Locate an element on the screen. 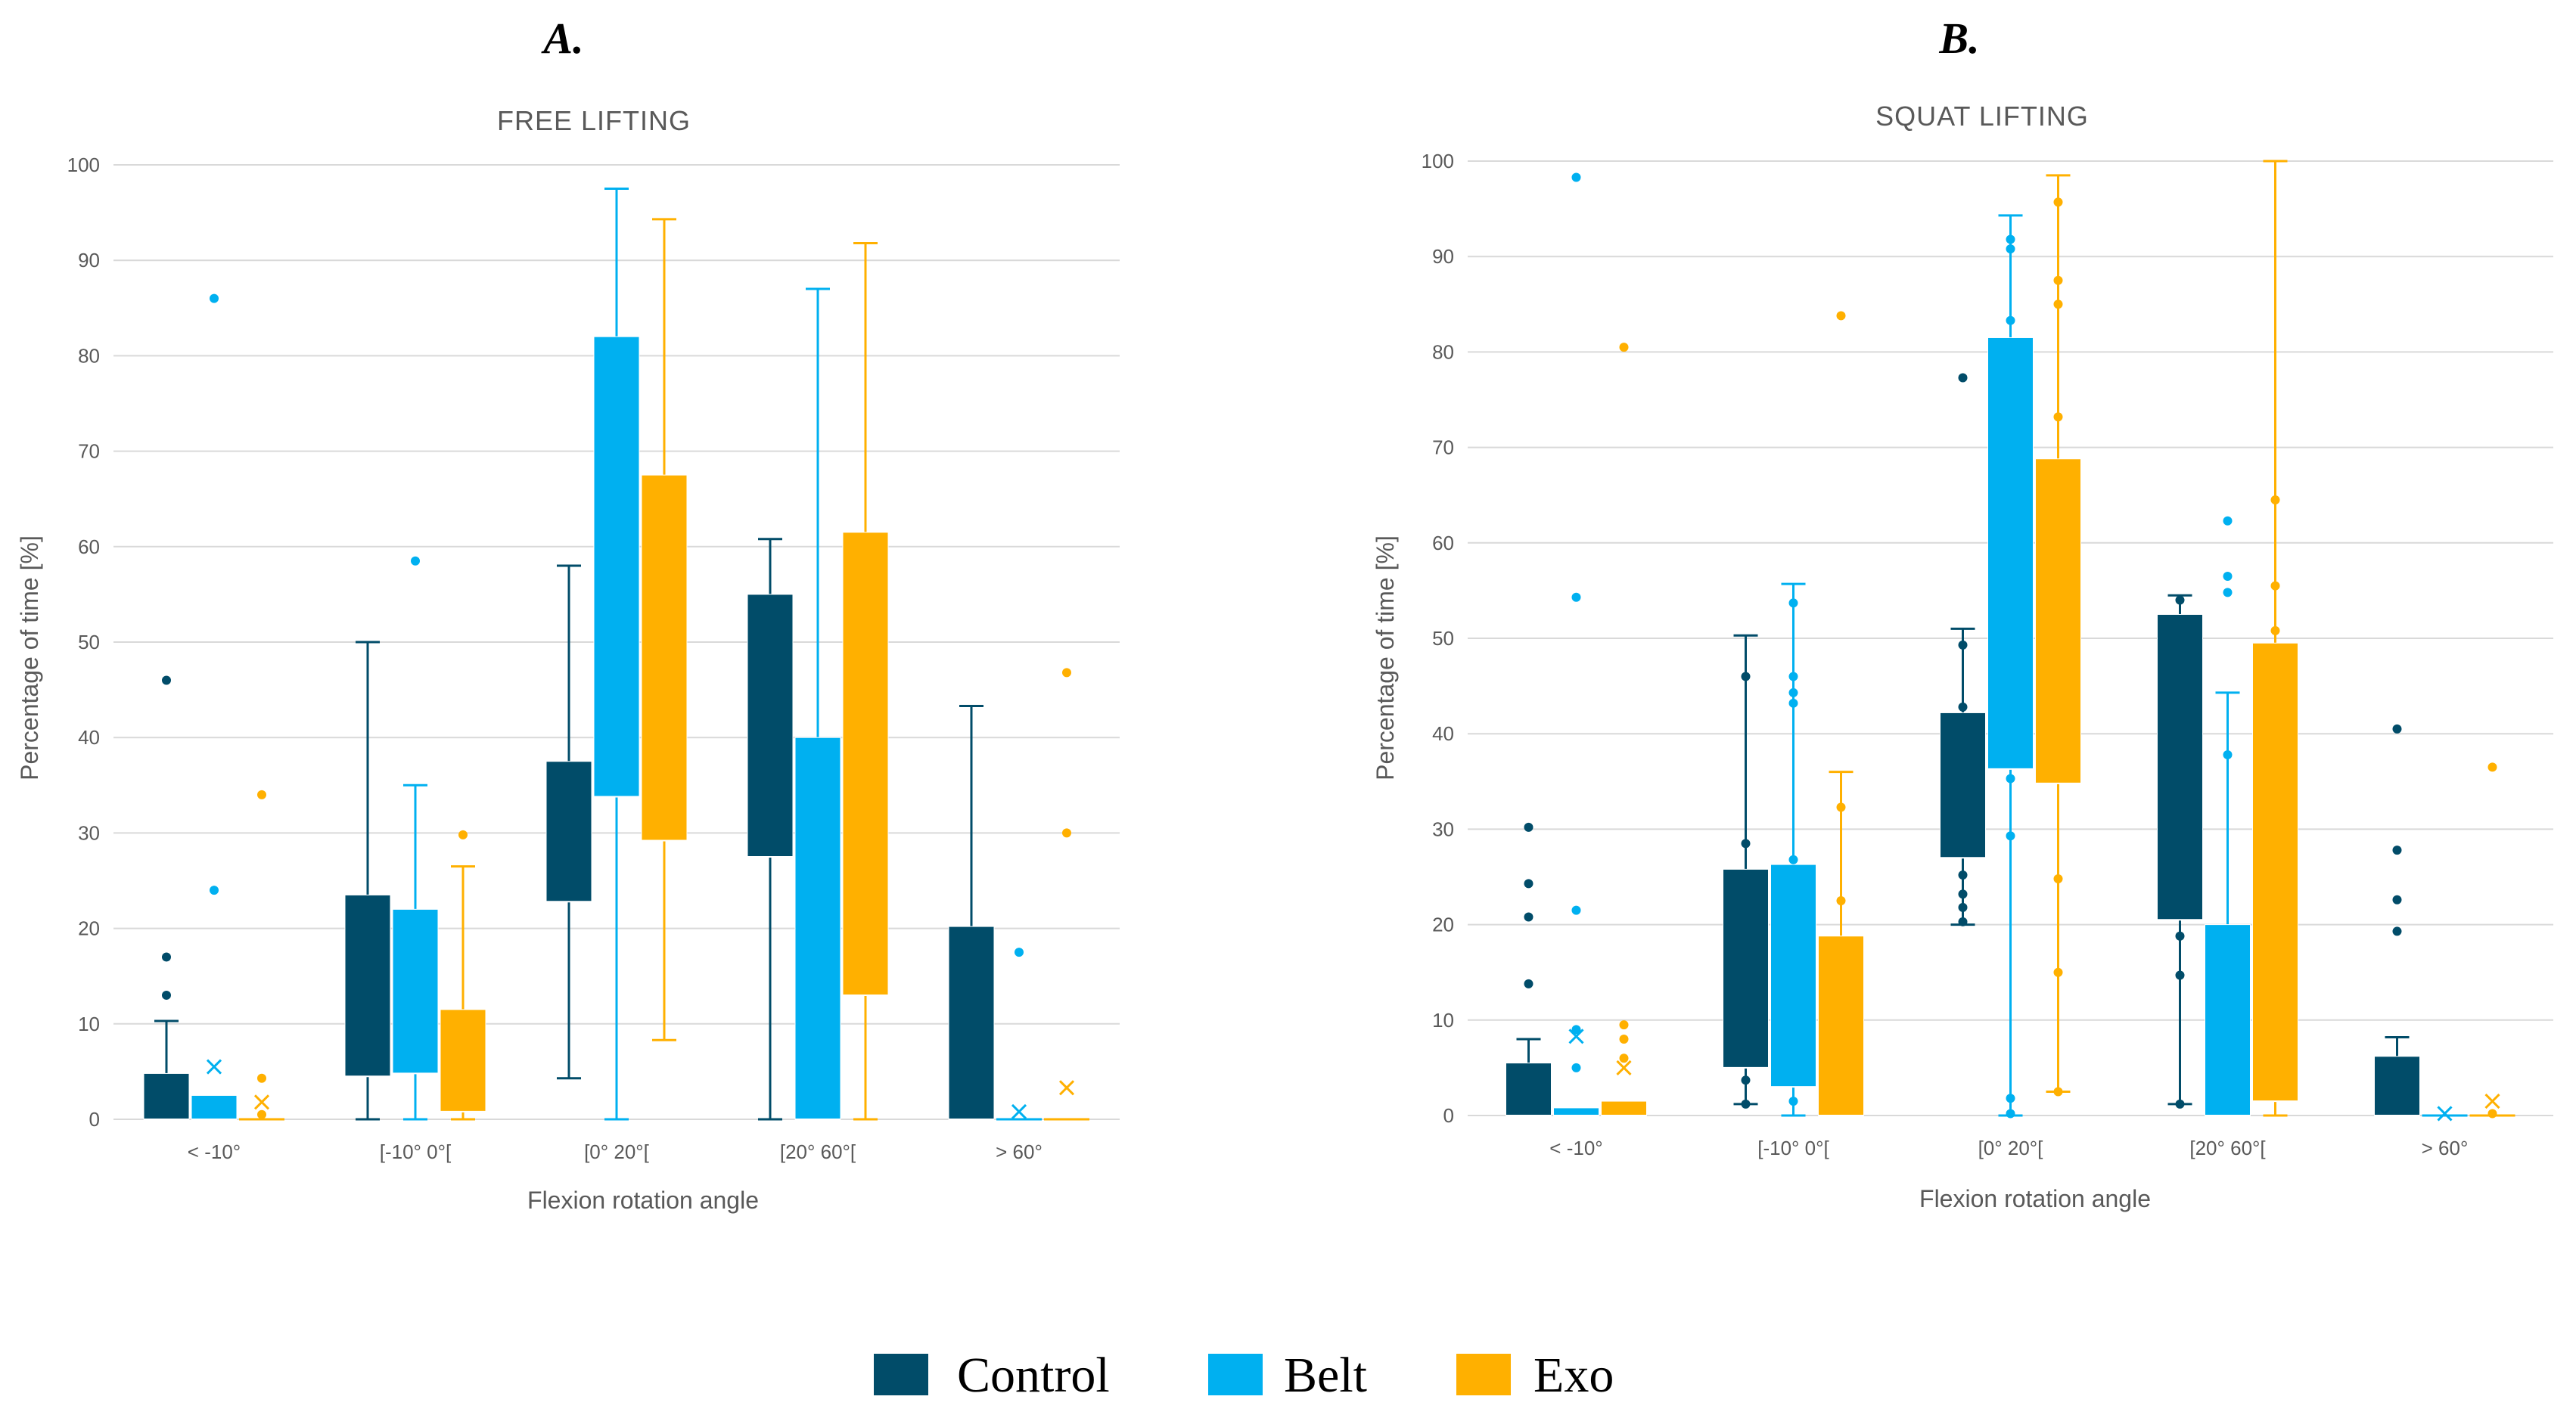 This screenshot has width=2576, height=1415. box-belt-gt-60deg is located at coordinates (1019, 1034).